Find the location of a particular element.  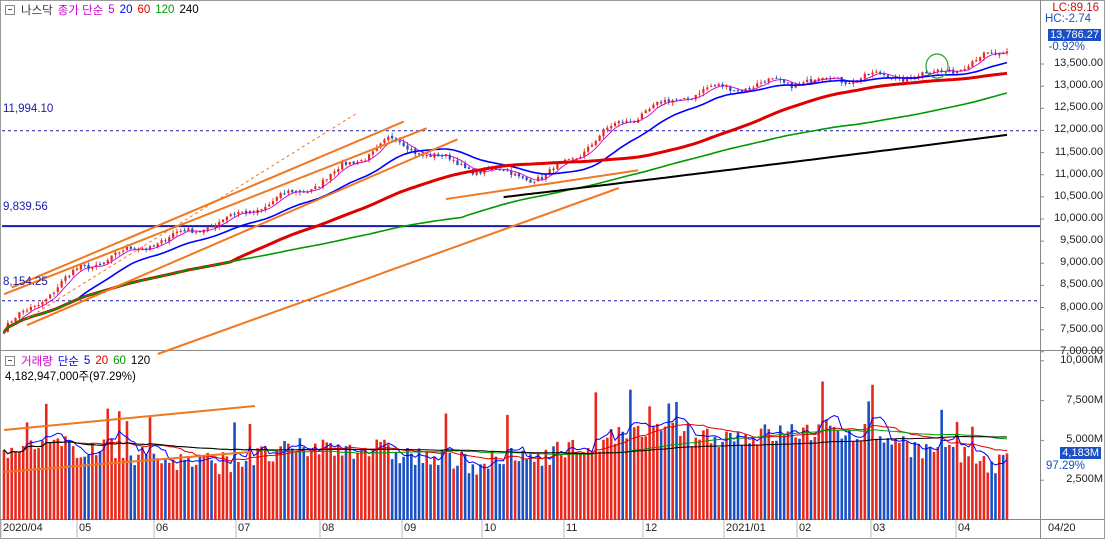

volume-ma-5-line is located at coordinates (505, 442).